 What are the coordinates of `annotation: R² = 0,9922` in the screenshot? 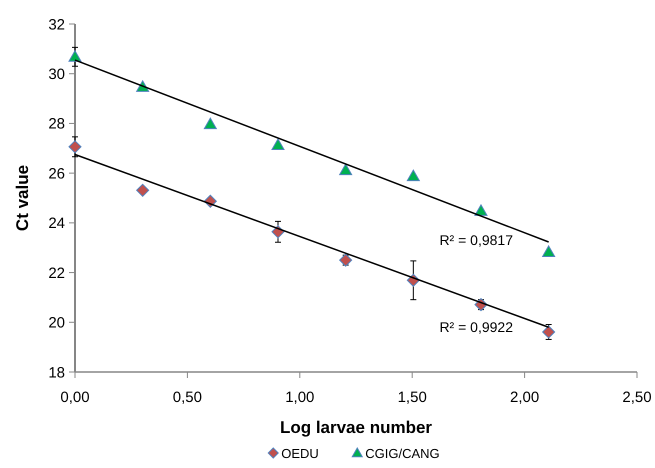 It's located at (476, 327).